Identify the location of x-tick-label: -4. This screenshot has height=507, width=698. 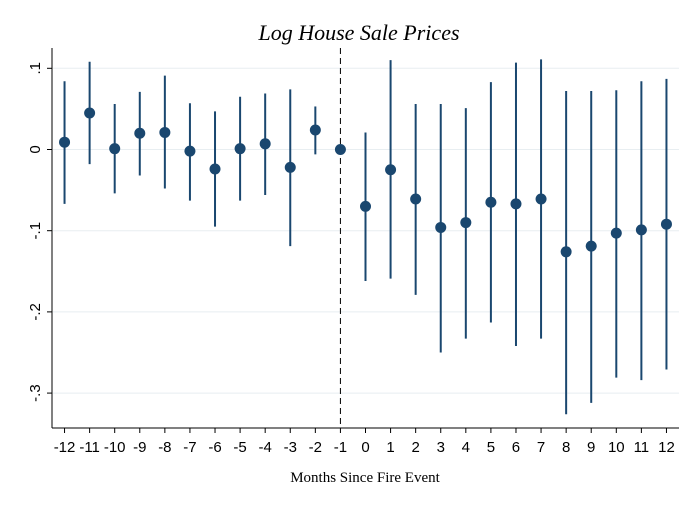
(265, 447).